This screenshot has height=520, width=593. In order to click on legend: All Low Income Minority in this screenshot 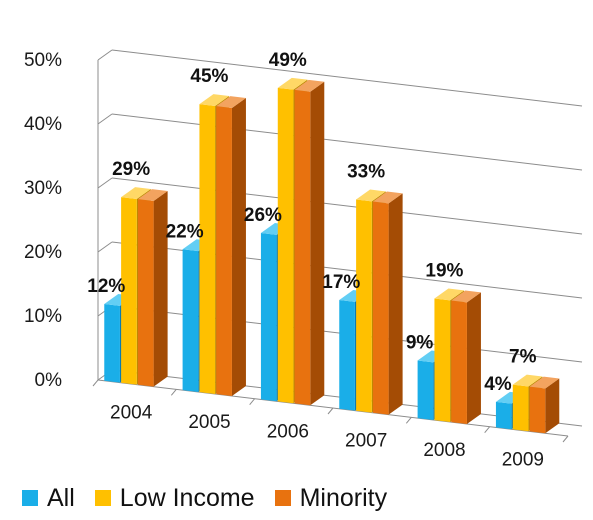, I will do `click(214, 498)`.